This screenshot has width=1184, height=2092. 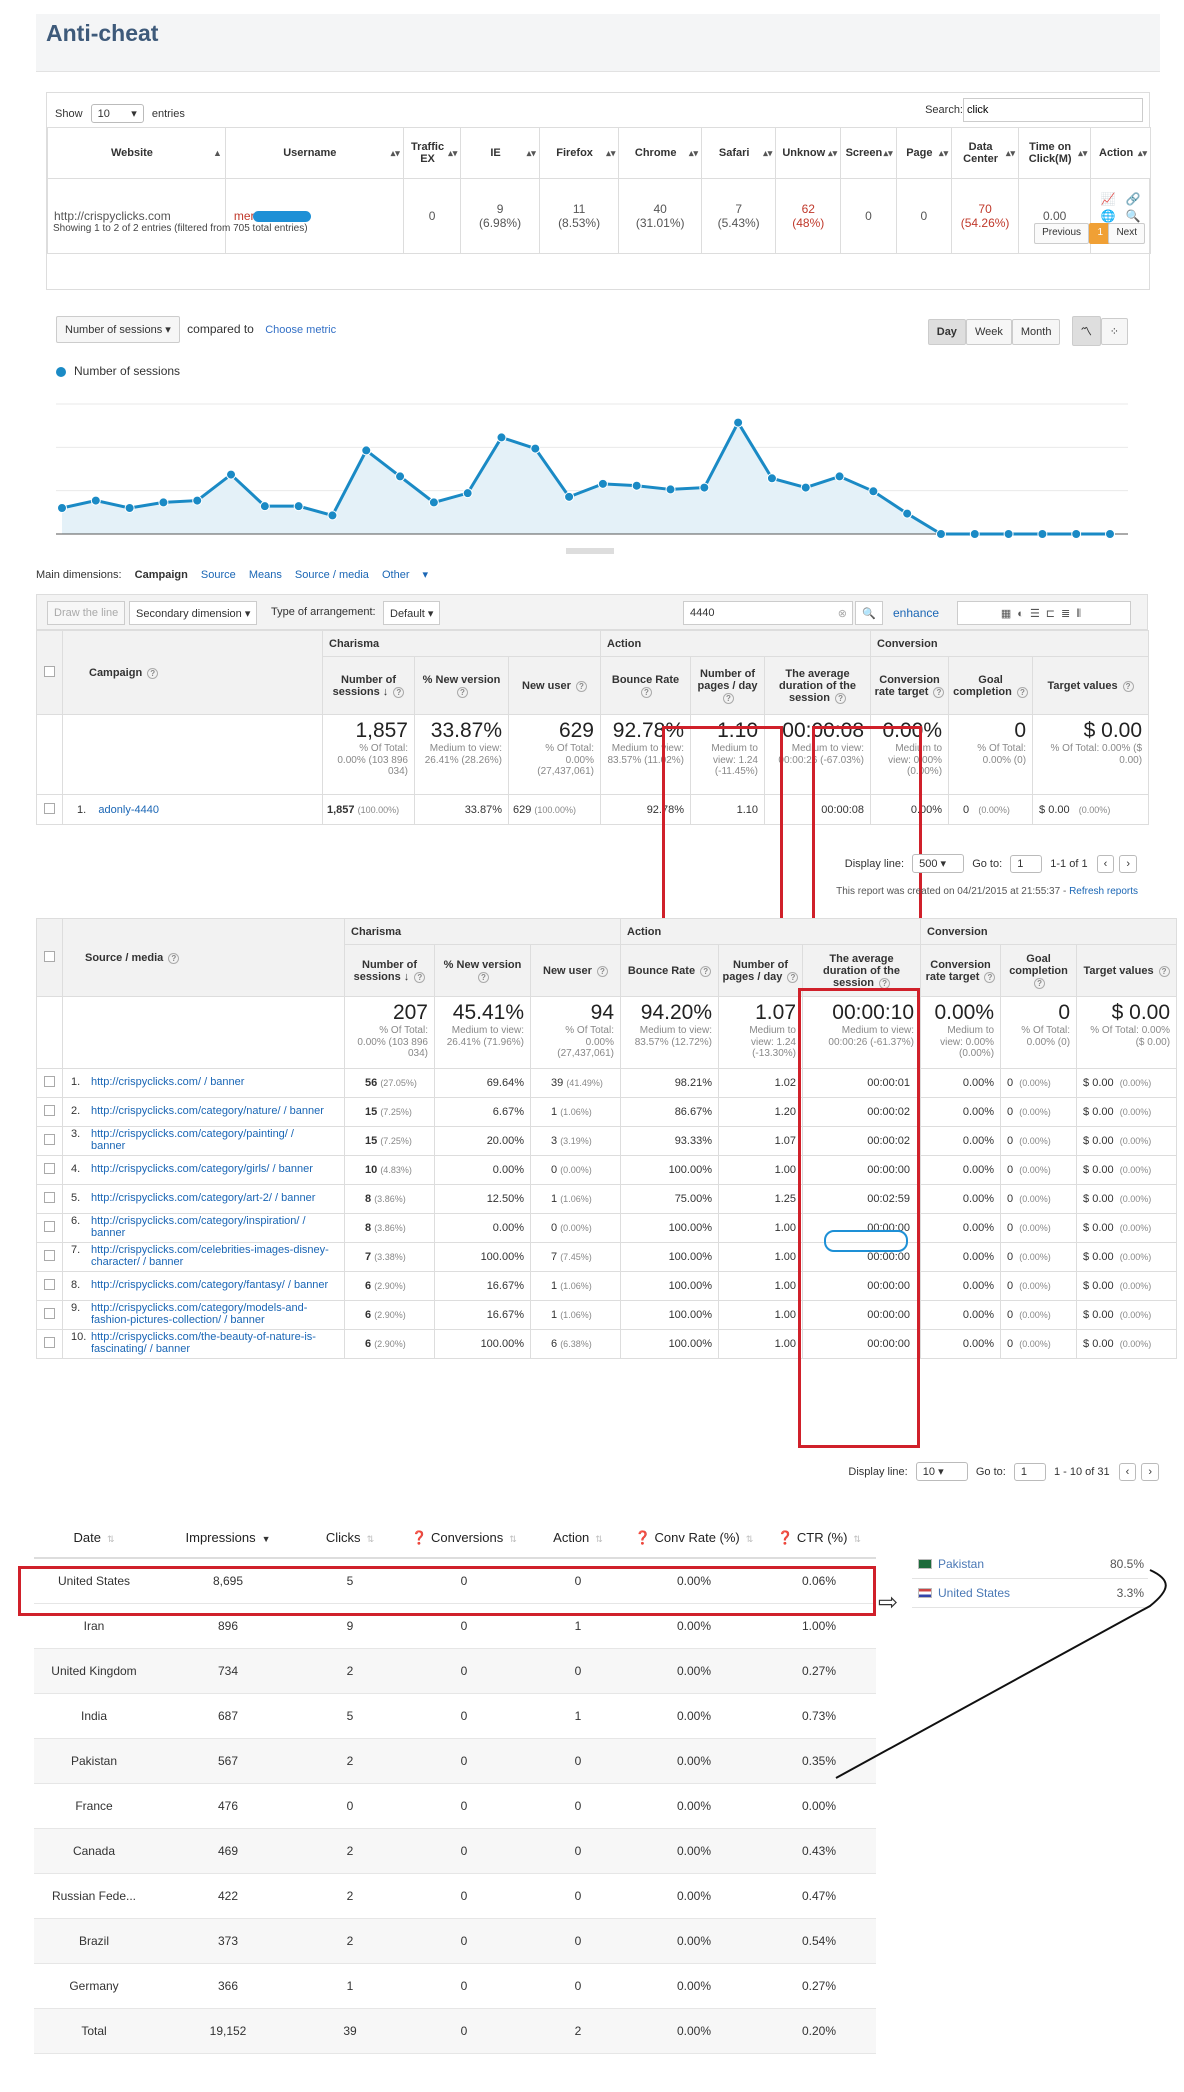 What do you see at coordinates (118, 329) in the screenshot?
I see `metric-select: Number of sessions ▾` at bounding box center [118, 329].